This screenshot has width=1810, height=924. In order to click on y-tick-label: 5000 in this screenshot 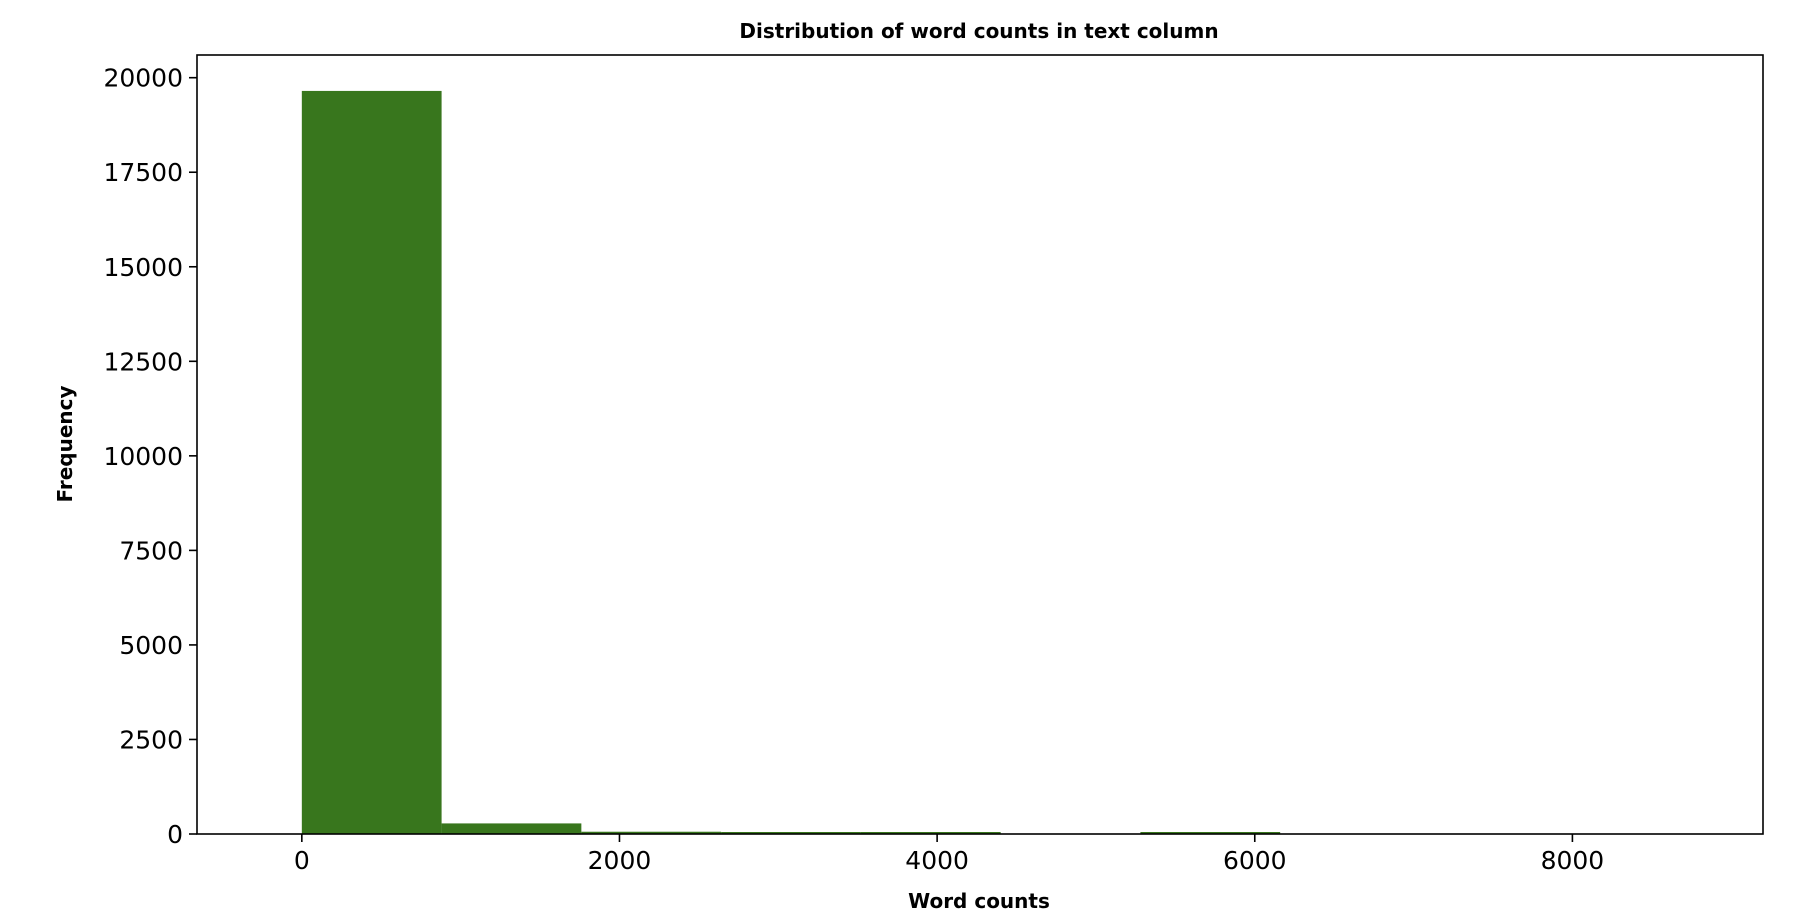, I will do `click(151, 645)`.